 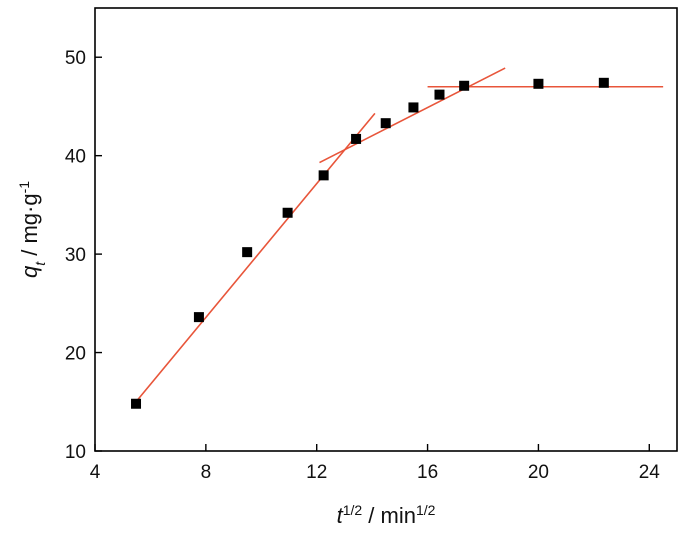 I want to click on x-tick-label-0: 4, so click(x=95, y=472).